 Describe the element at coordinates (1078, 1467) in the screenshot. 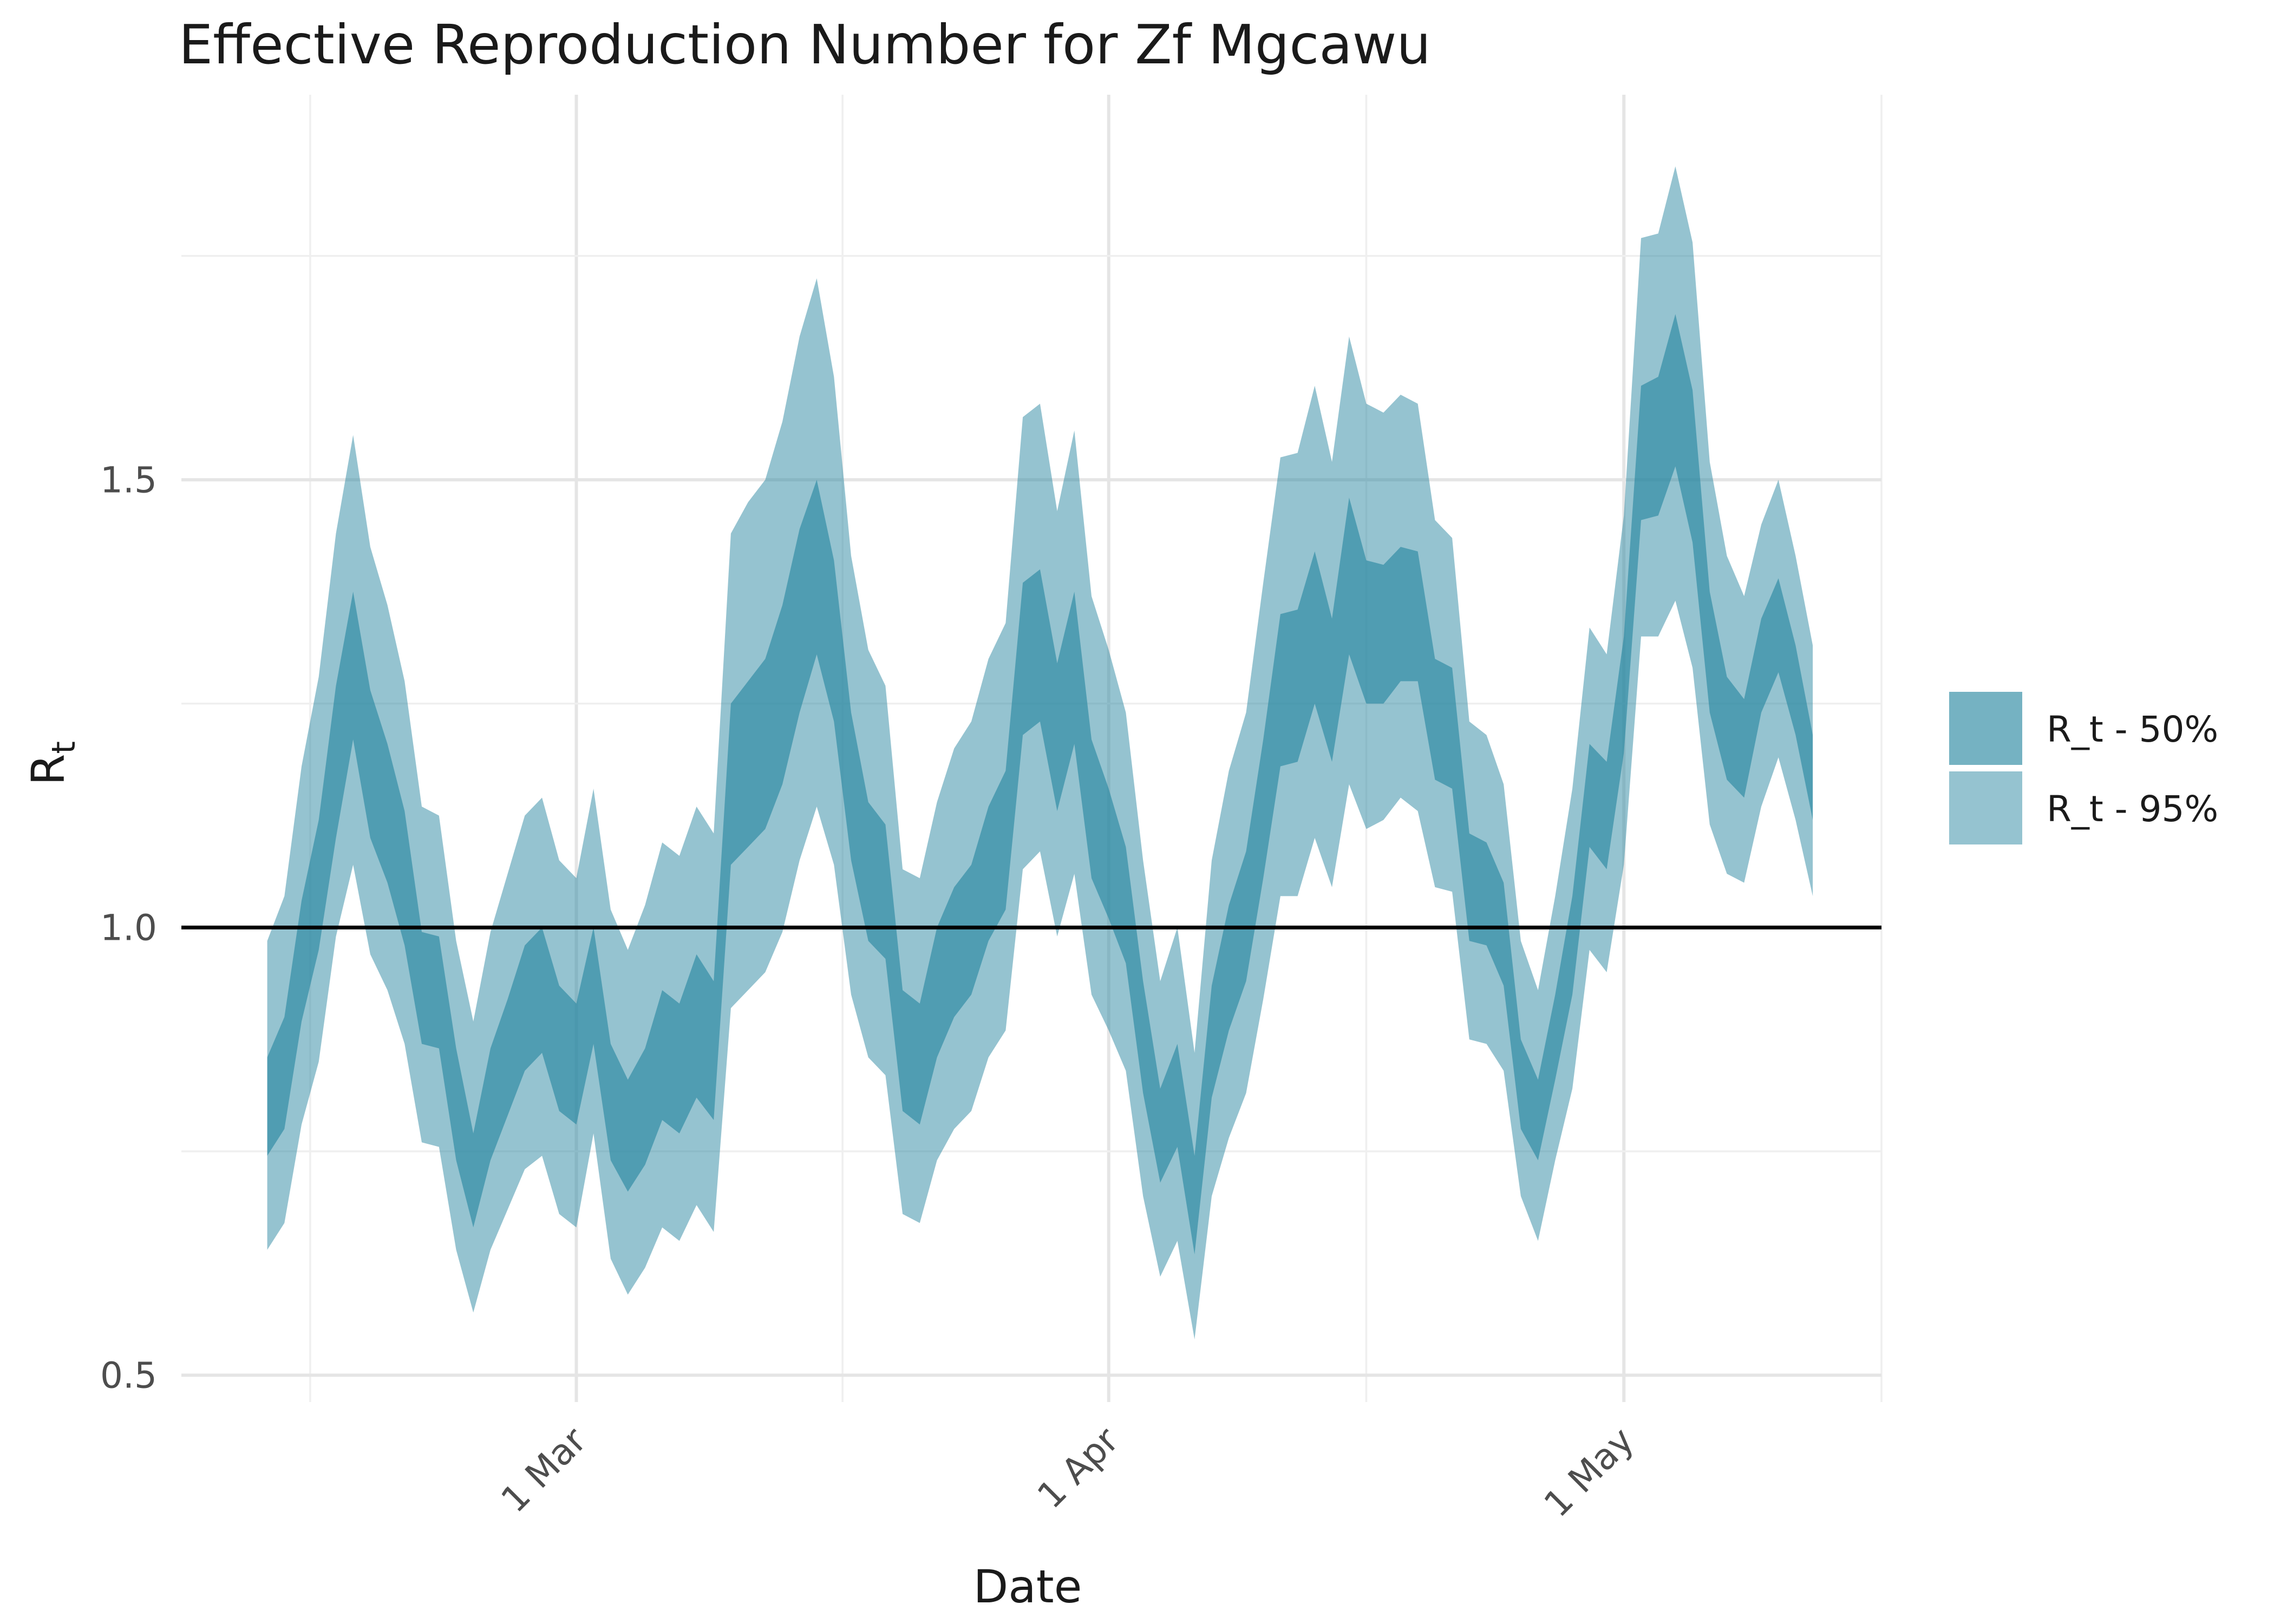

I see `x-tick-label-1: 1 Apr` at that location.